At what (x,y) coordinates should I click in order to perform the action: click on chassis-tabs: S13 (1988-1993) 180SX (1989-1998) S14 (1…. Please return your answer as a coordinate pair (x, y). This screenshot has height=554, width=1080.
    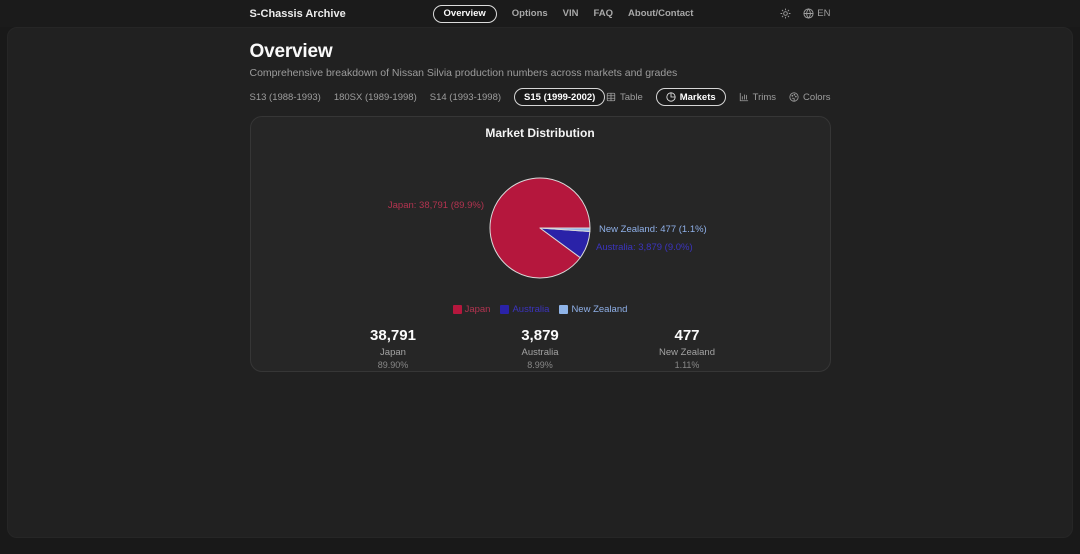
    Looking at the image, I should click on (428, 97).